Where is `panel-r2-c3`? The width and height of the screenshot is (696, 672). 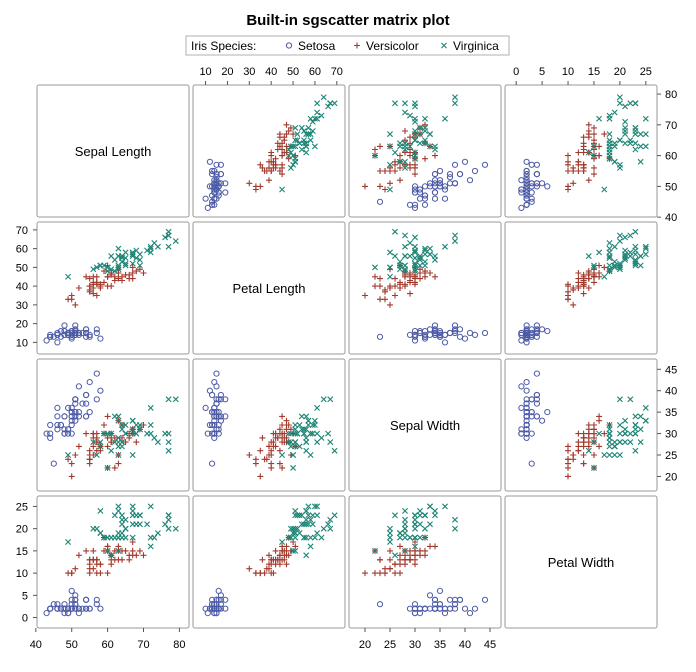 panel-r2-c3 is located at coordinates (581, 425).